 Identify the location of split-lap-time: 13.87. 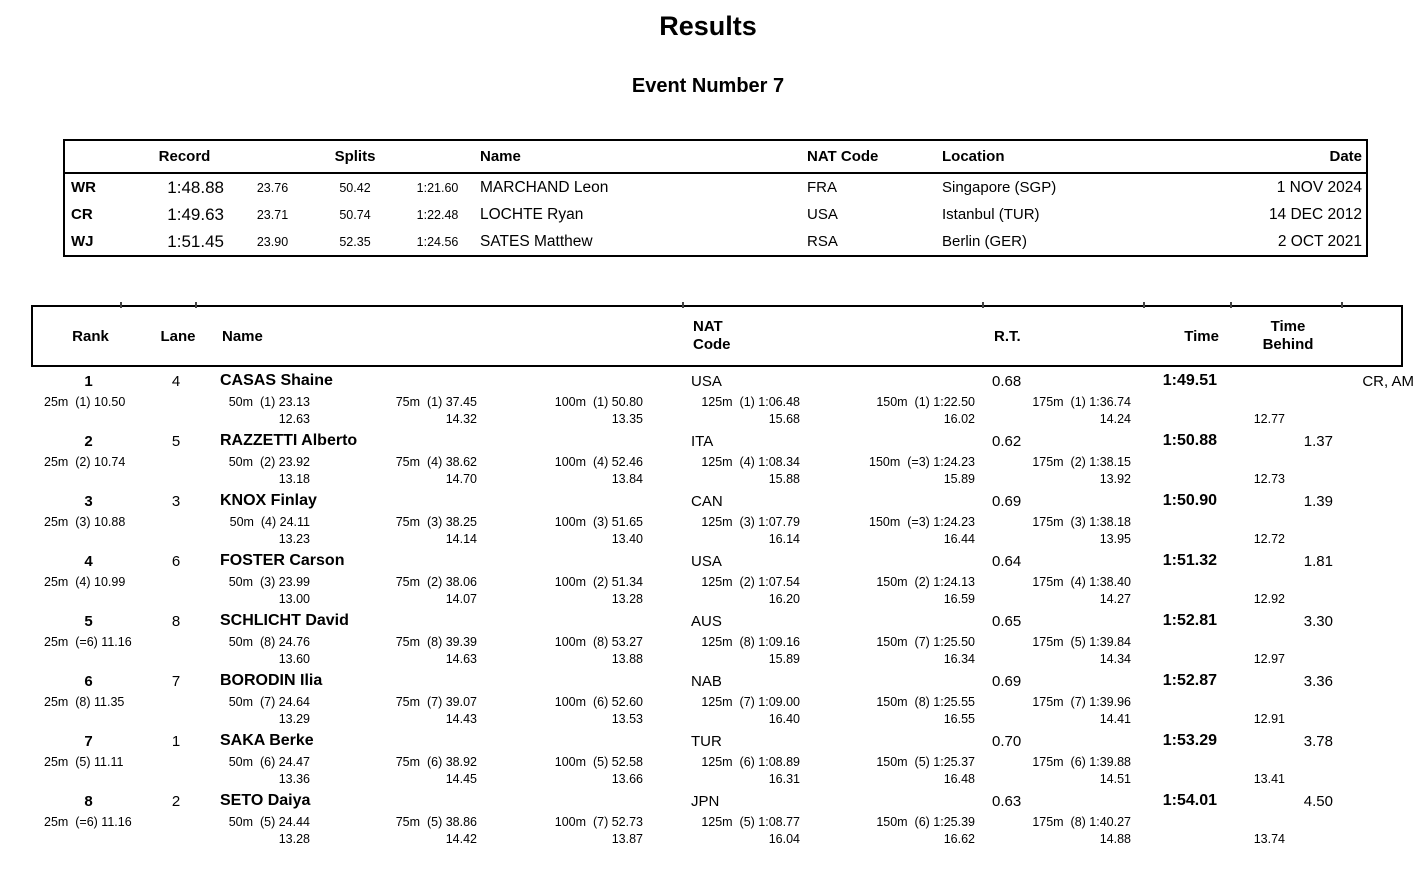
(627, 839).